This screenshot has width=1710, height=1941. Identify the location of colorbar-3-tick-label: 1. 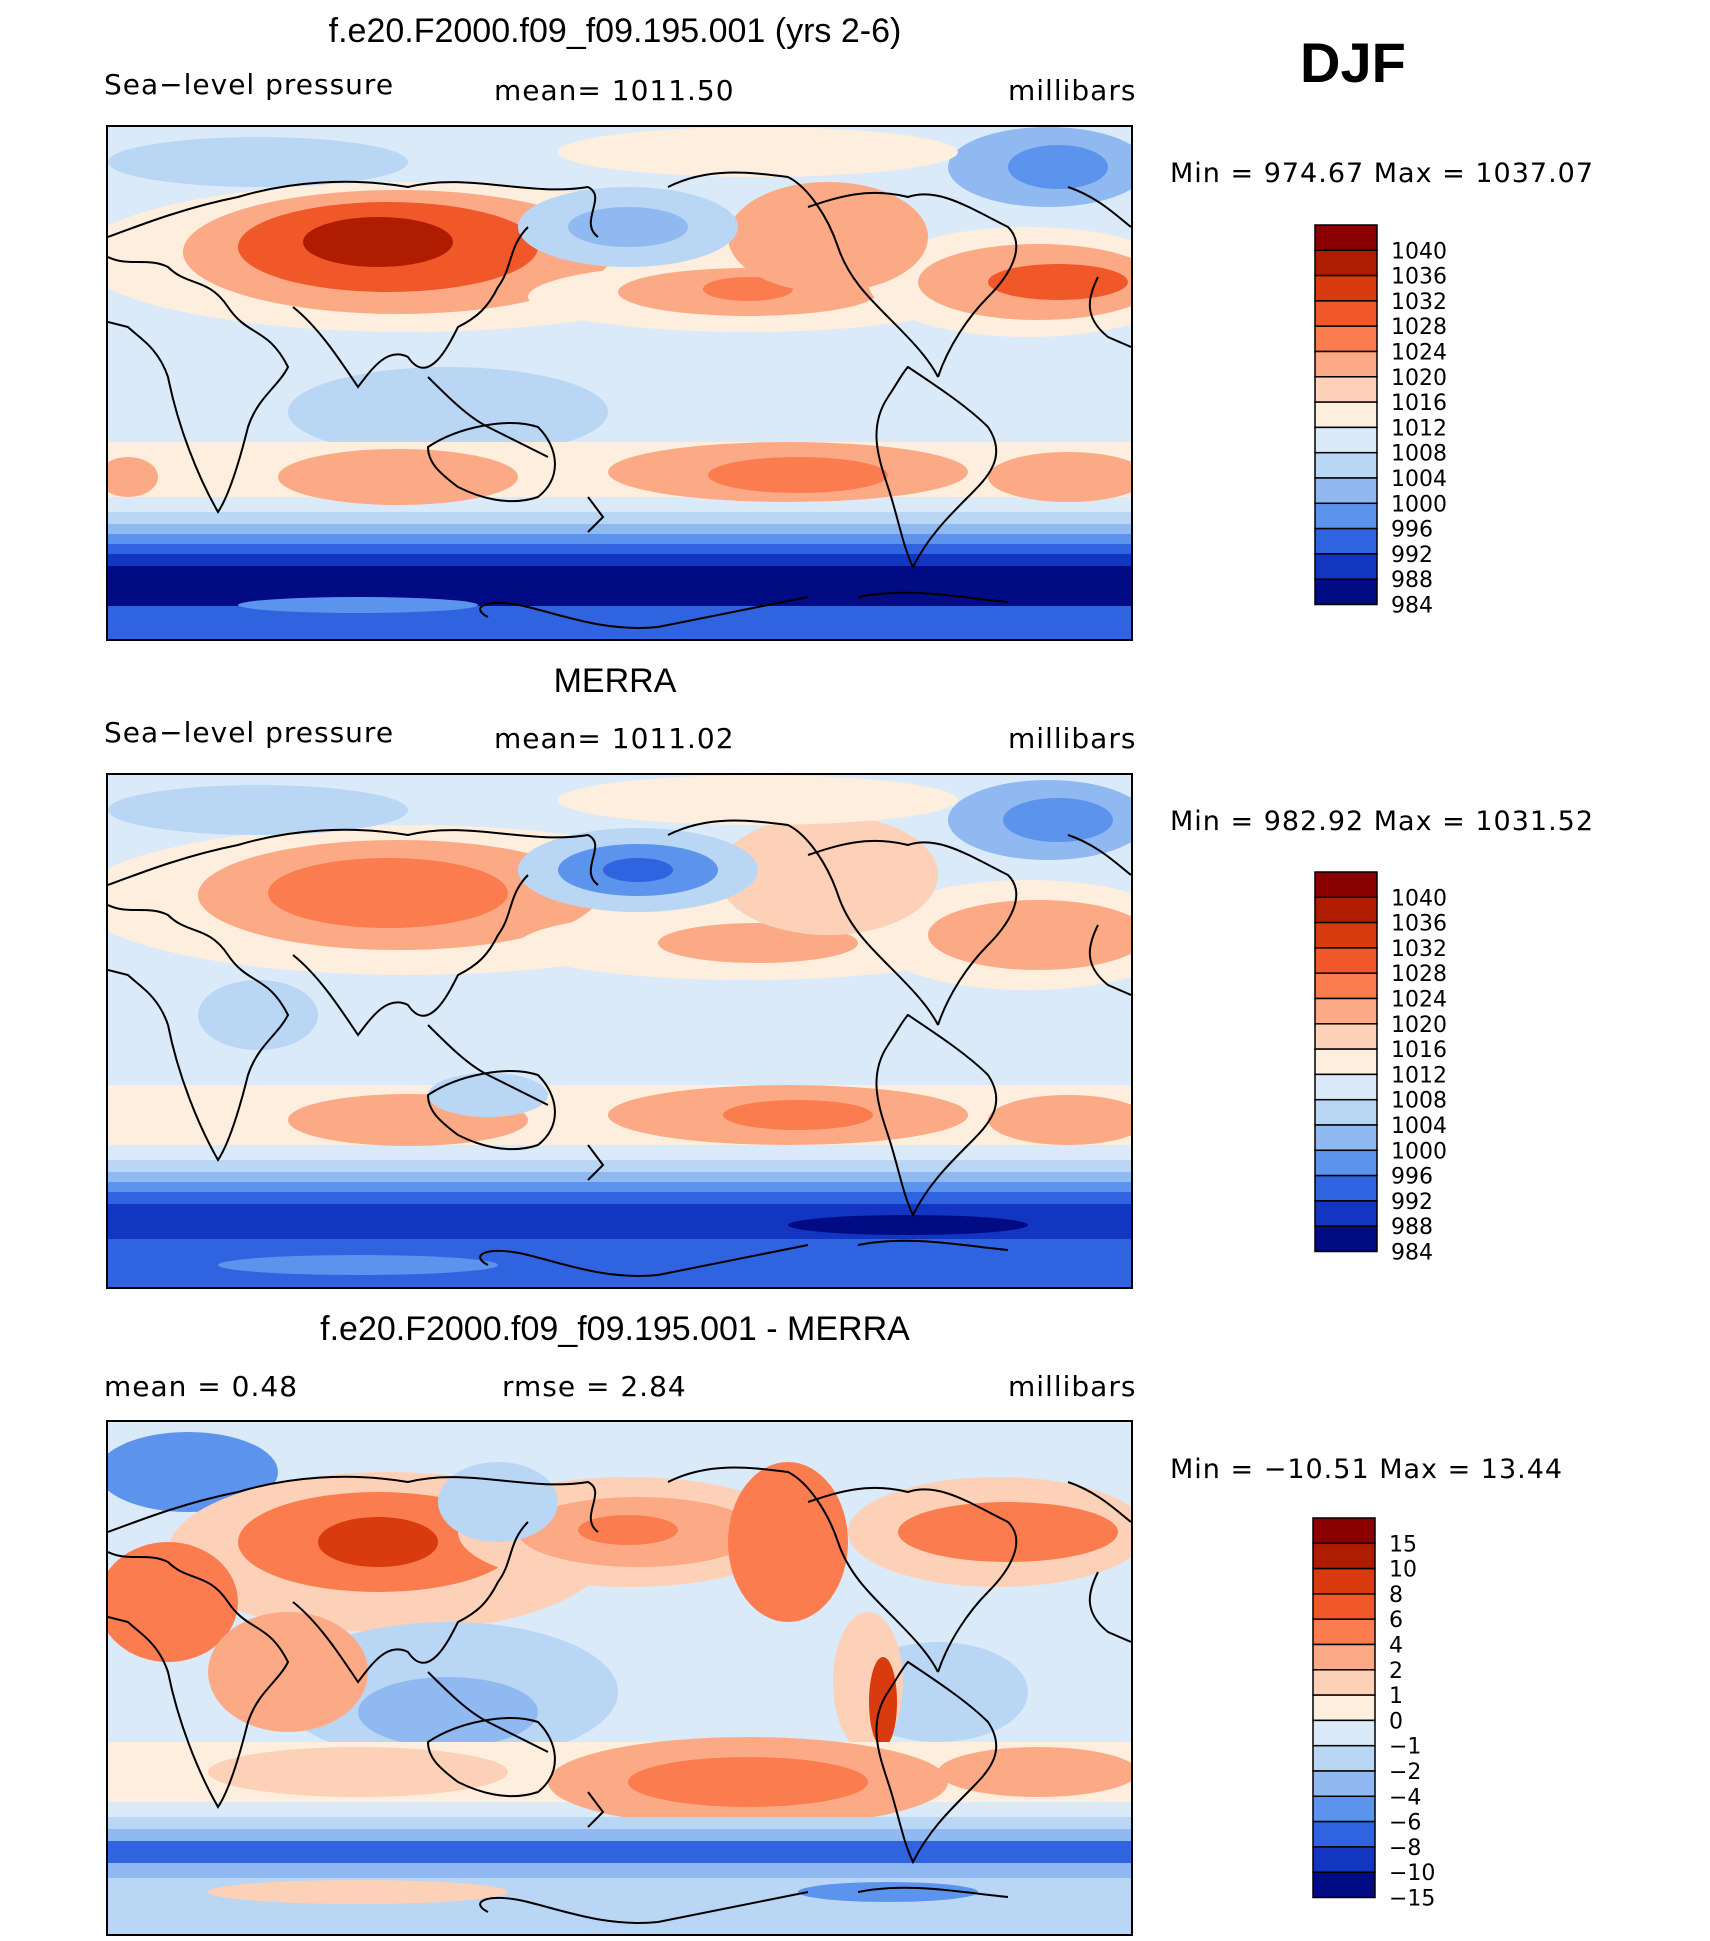
(1396, 1696).